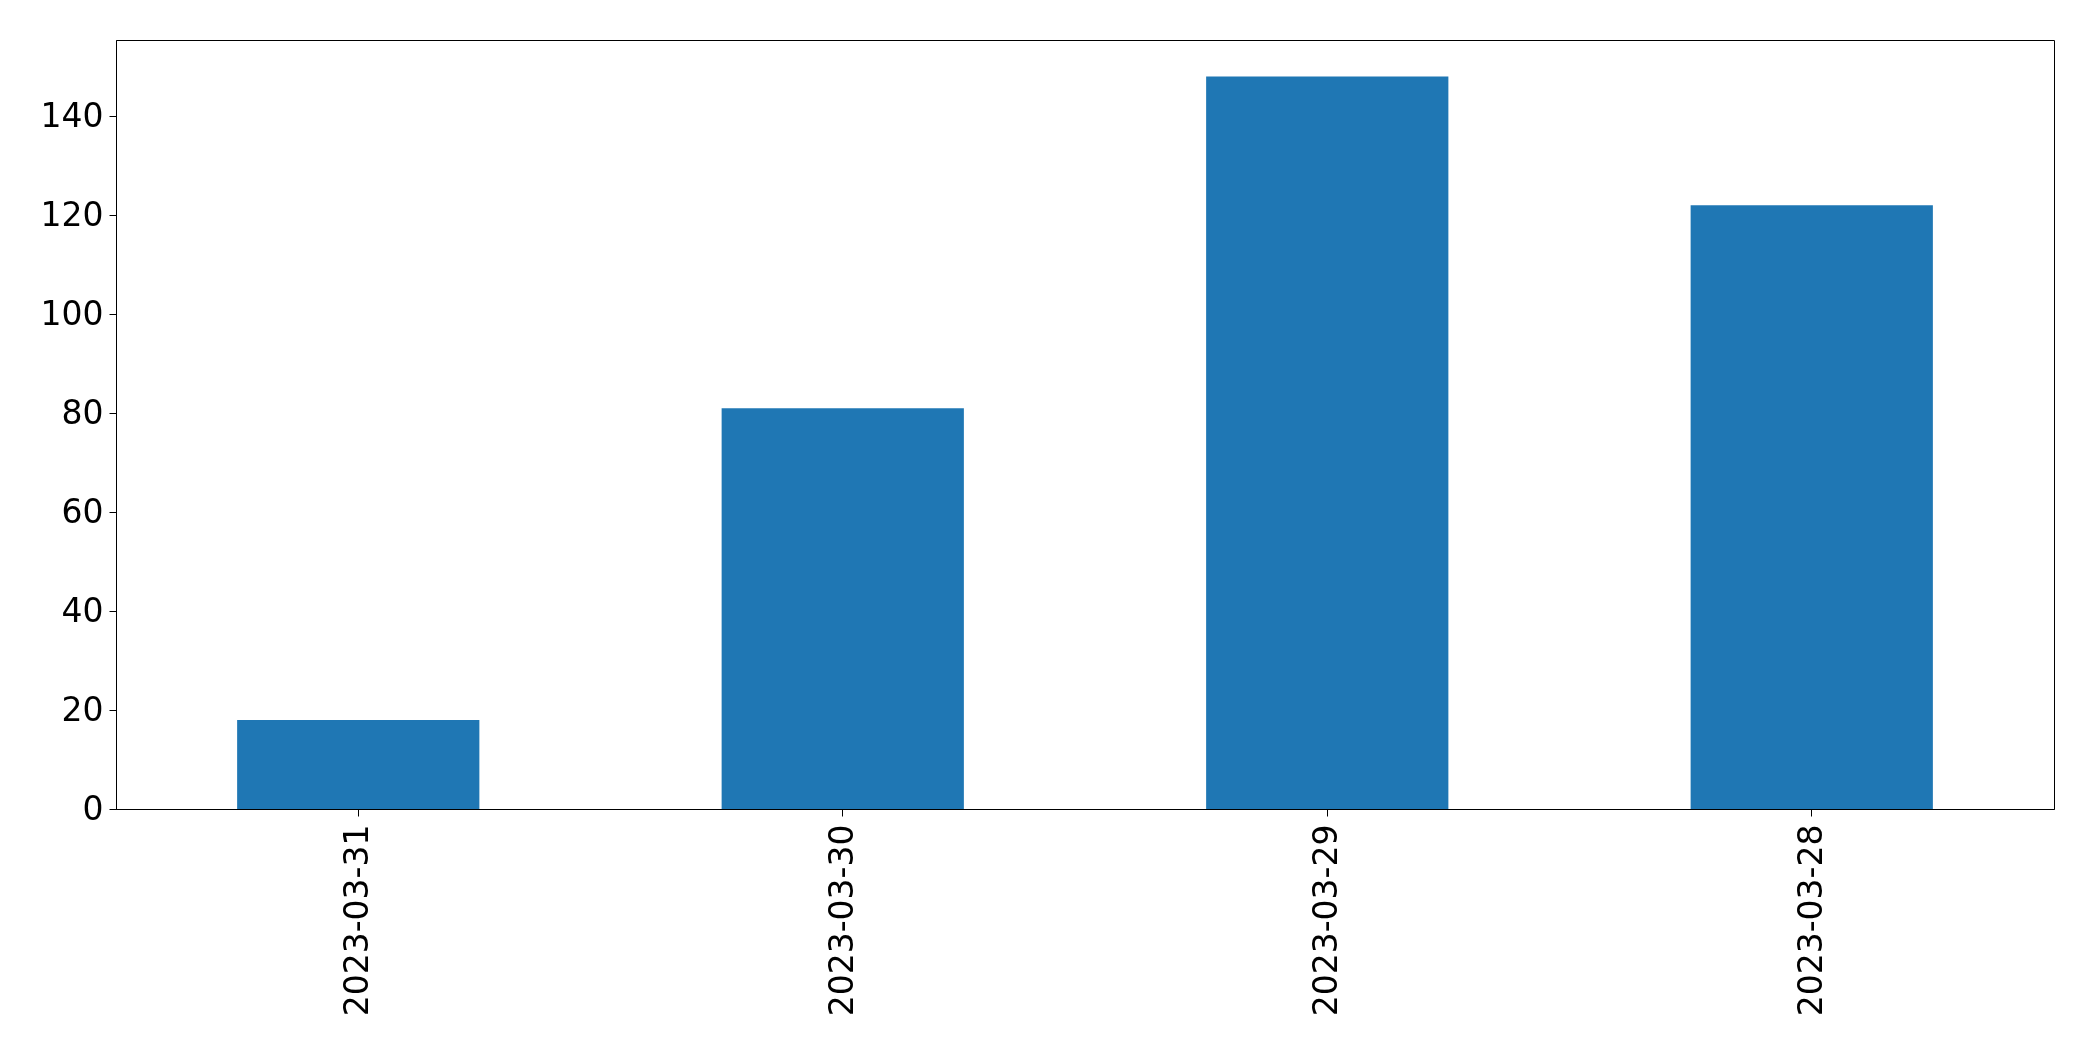 Image resolution: width=2093 pixels, height=1061 pixels. I want to click on y-tick-label: 120, so click(72, 214).